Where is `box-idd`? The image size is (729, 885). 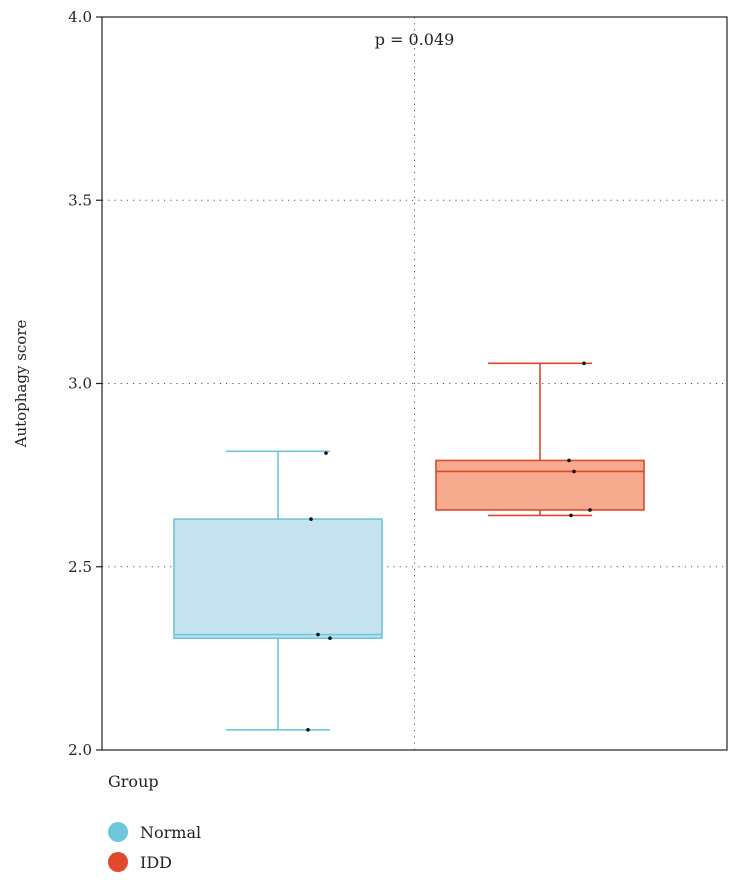
box-idd is located at coordinates (540, 439).